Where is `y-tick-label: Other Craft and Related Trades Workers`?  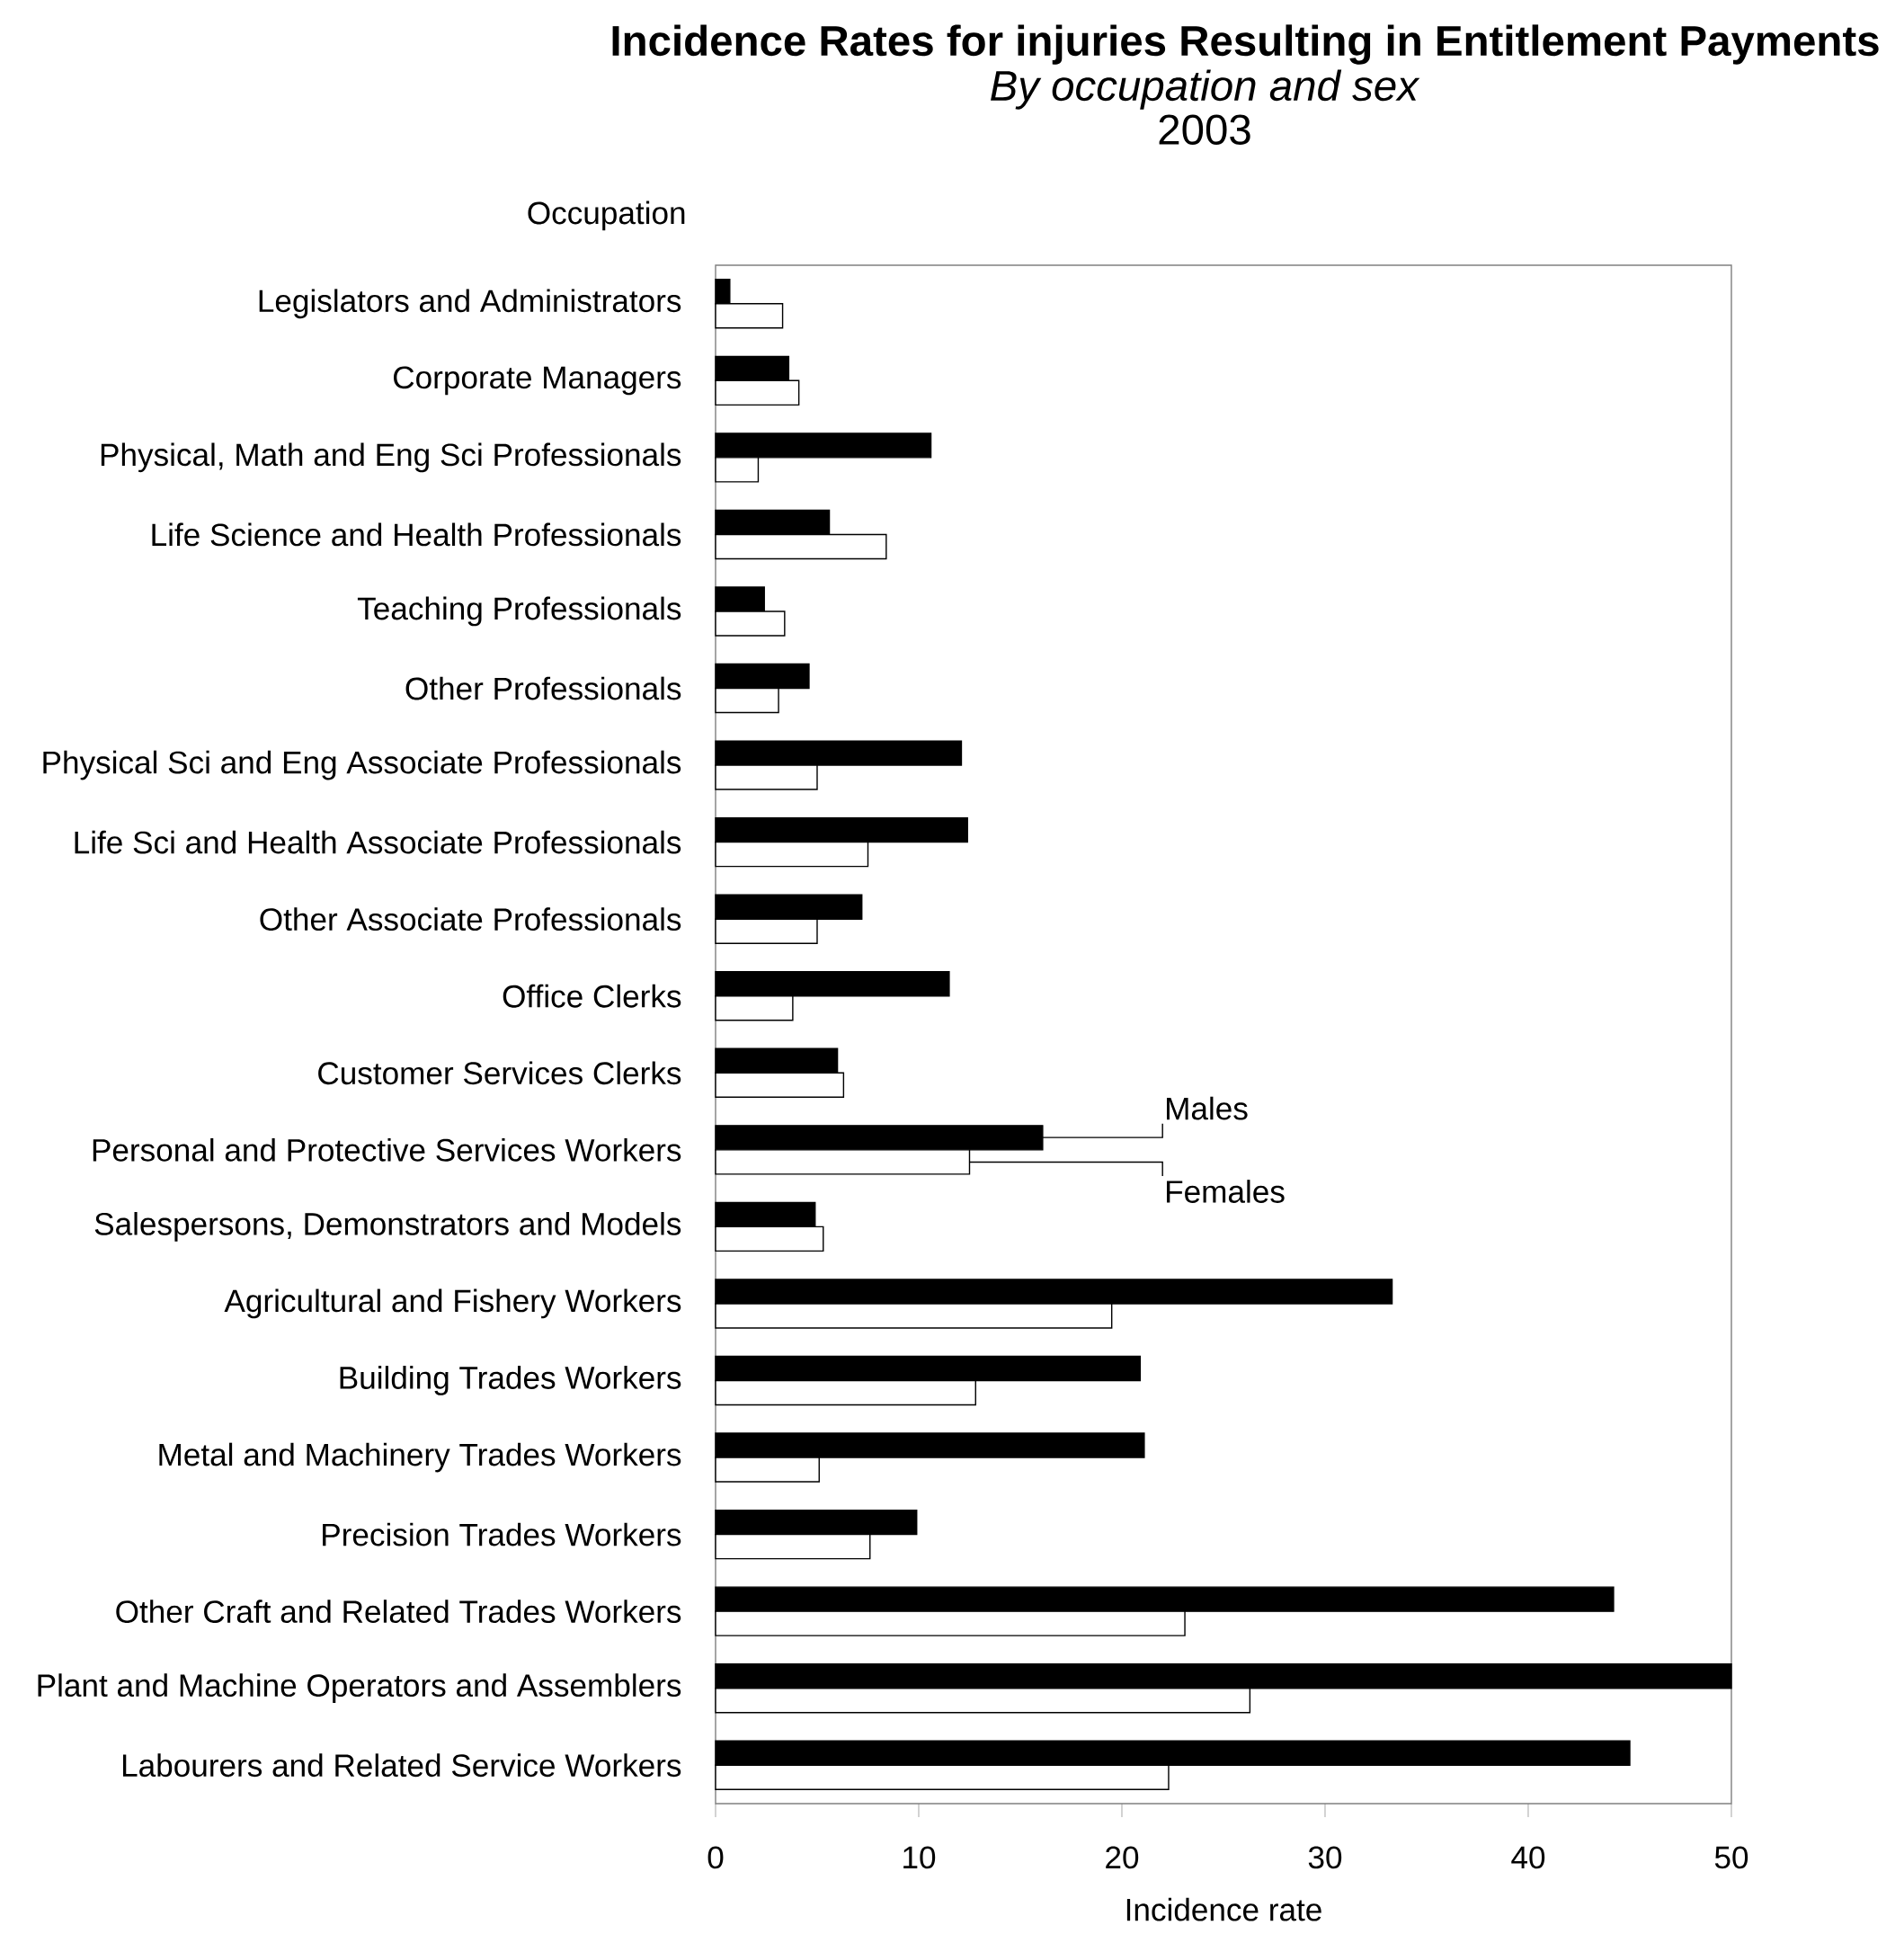 y-tick-label: Other Craft and Related Trades Workers is located at coordinates (398, 1612).